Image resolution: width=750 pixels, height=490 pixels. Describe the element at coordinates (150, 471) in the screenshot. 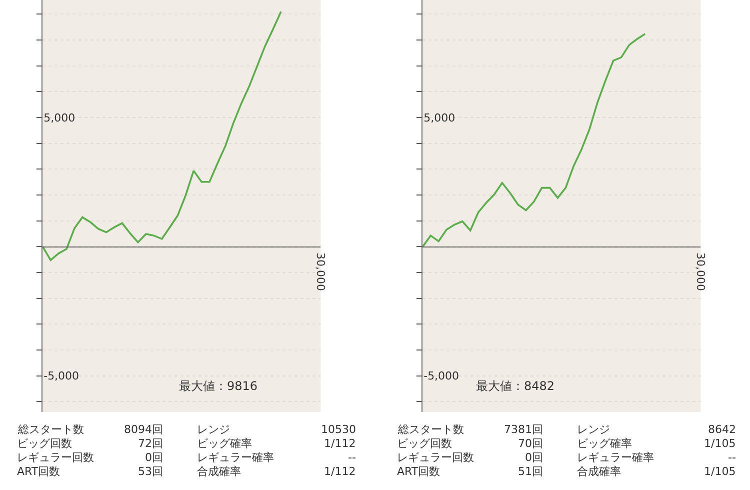

I see `text: 53回` at that location.